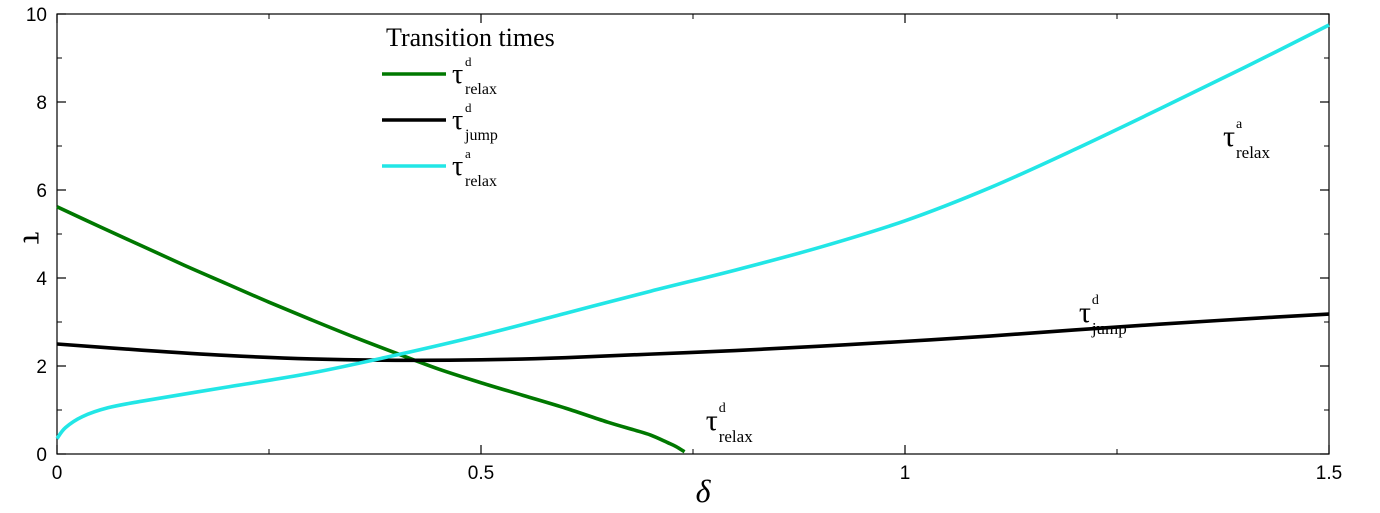 This screenshot has width=1380, height=513. I want to click on curve-annotation-0-symbol: τ, so click(1229, 136).